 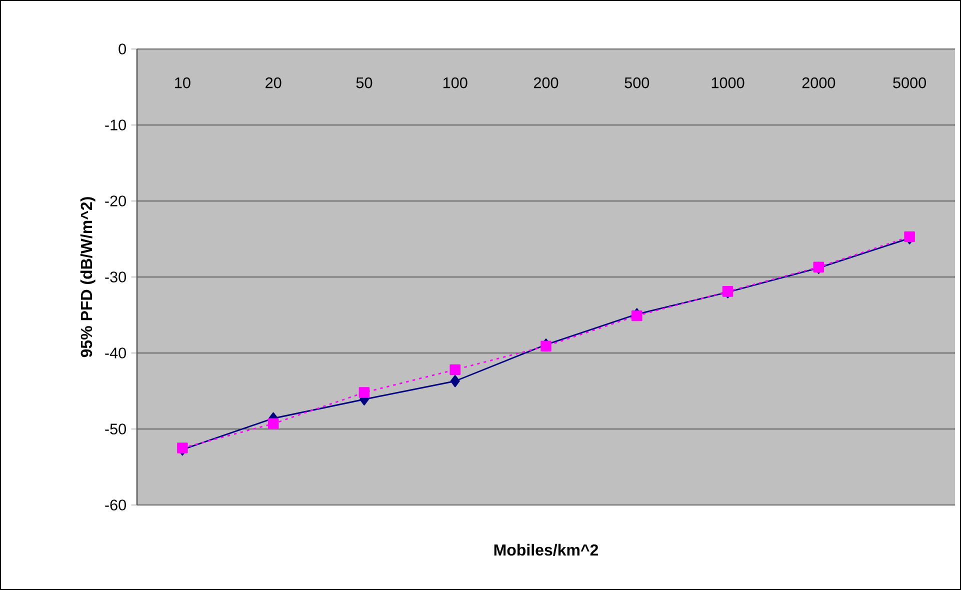 I want to click on y-tick-label: -60, so click(x=115, y=505).